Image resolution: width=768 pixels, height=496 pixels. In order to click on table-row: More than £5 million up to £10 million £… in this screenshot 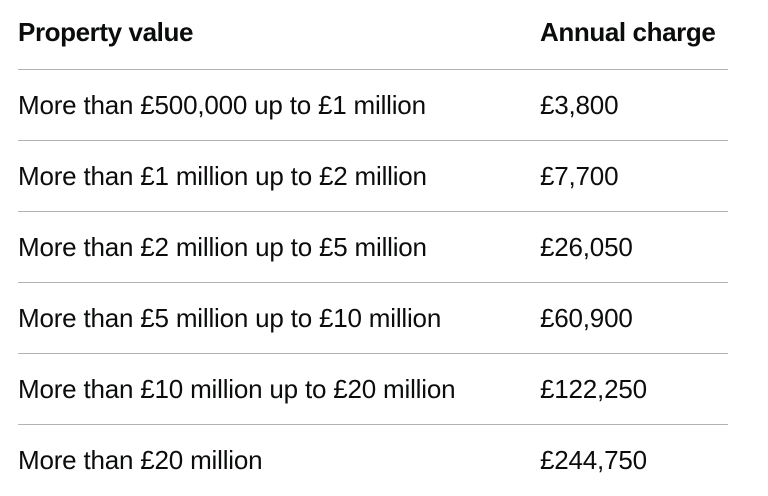, I will do `click(373, 318)`.